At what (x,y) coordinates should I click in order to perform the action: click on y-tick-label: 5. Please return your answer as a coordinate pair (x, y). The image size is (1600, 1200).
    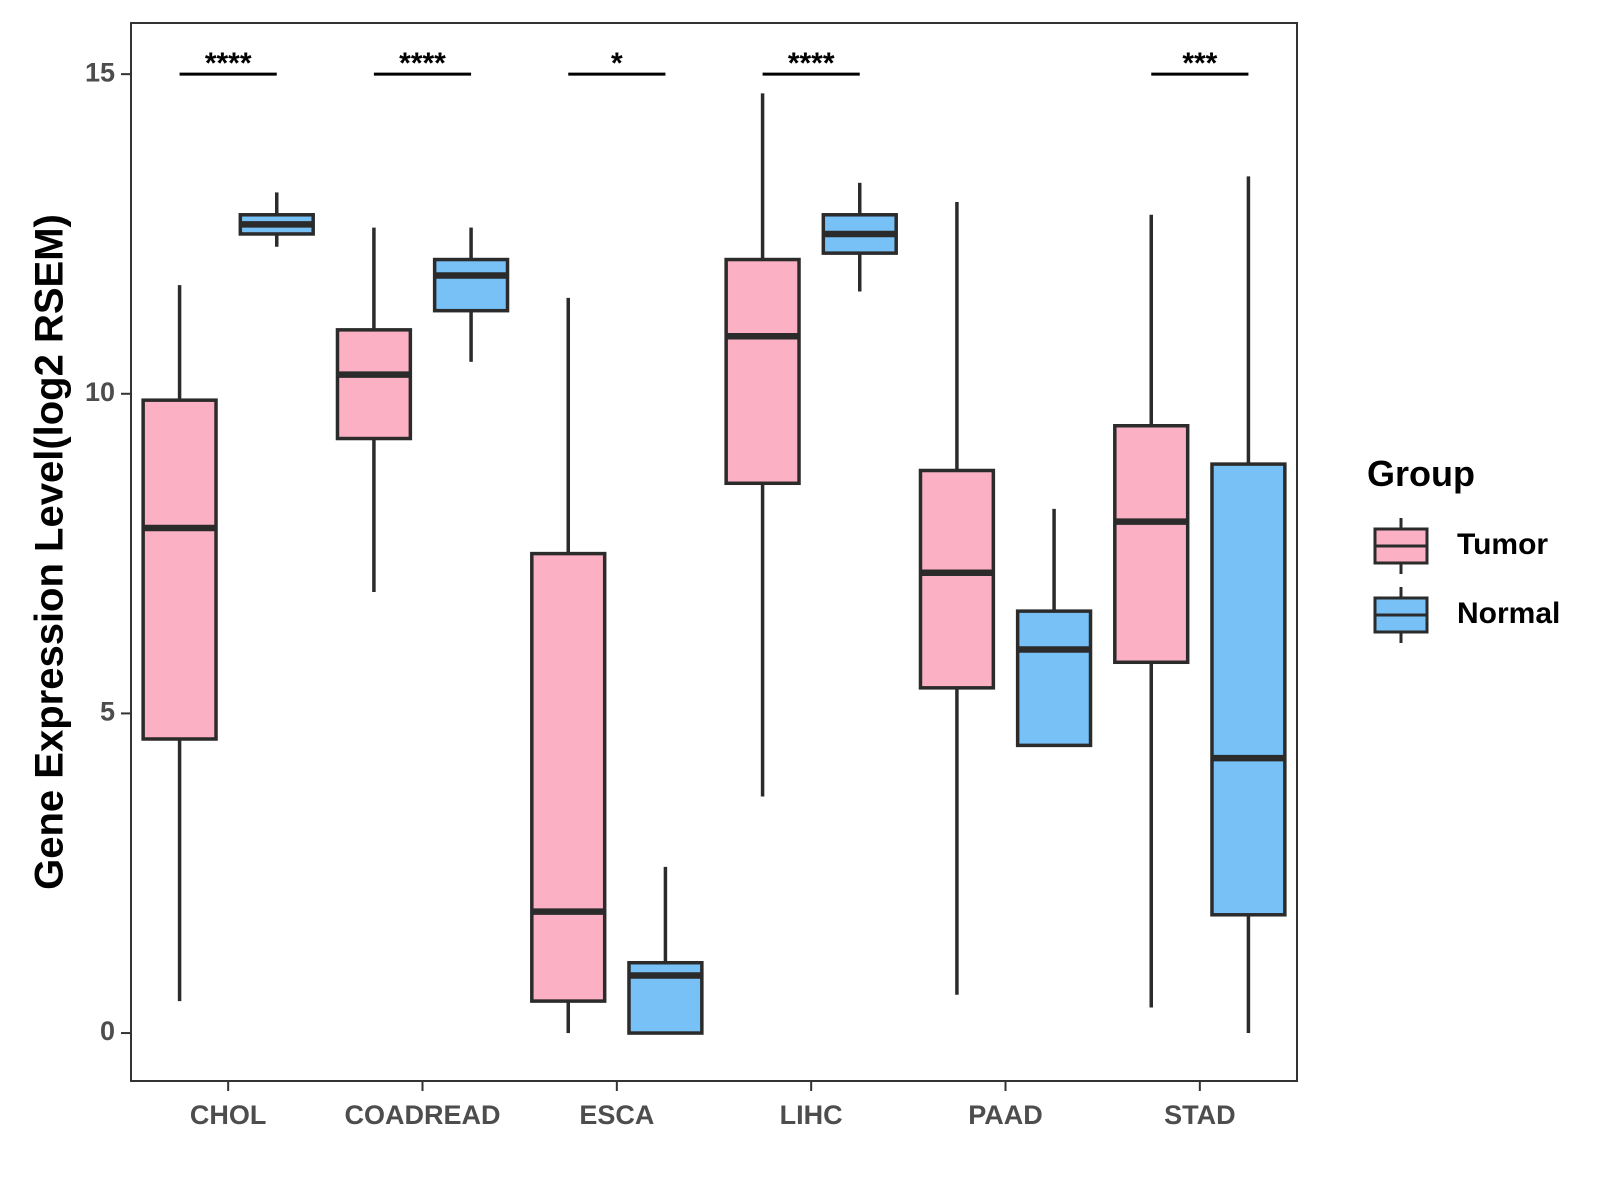
    Looking at the image, I should click on (107, 712).